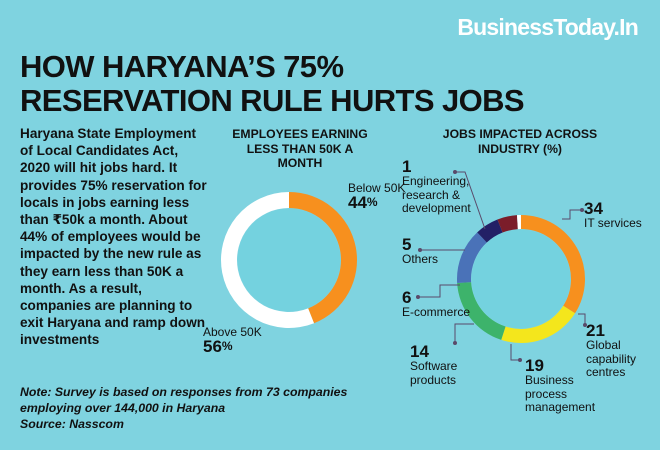 The height and width of the screenshot is (450, 660). I want to click on slice-label-below-50k-name: Below 50K, so click(377, 188).